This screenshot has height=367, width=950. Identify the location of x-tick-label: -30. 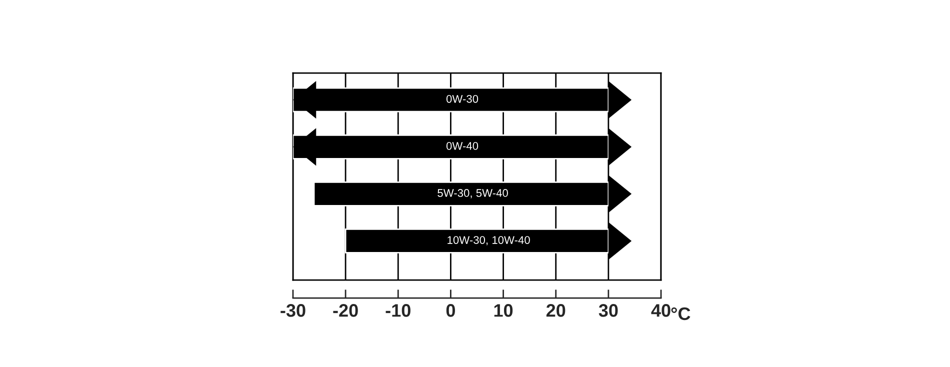
(293, 310).